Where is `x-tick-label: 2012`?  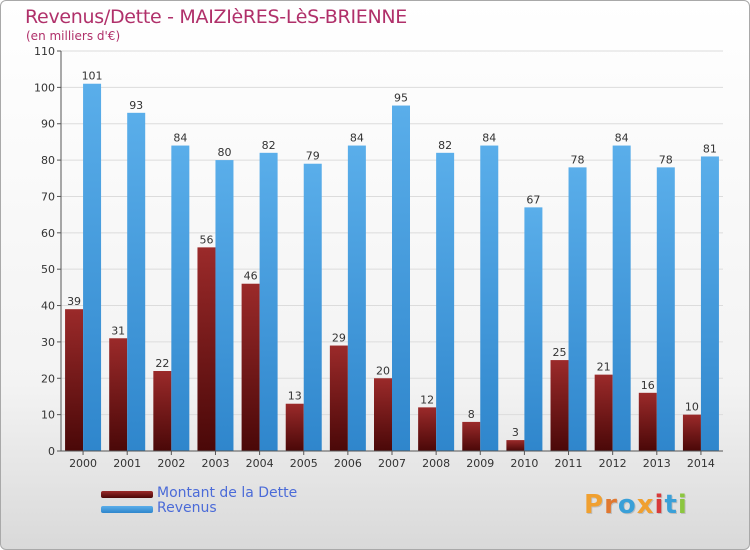
x-tick-label: 2012 is located at coordinates (613, 463).